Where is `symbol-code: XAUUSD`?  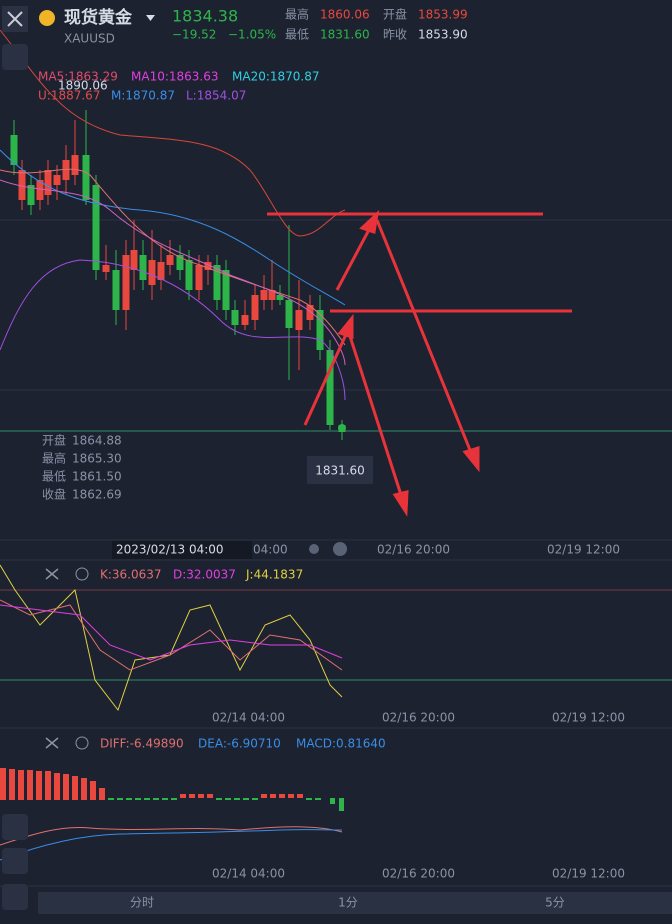
symbol-code: XAUUSD is located at coordinates (89, 39).